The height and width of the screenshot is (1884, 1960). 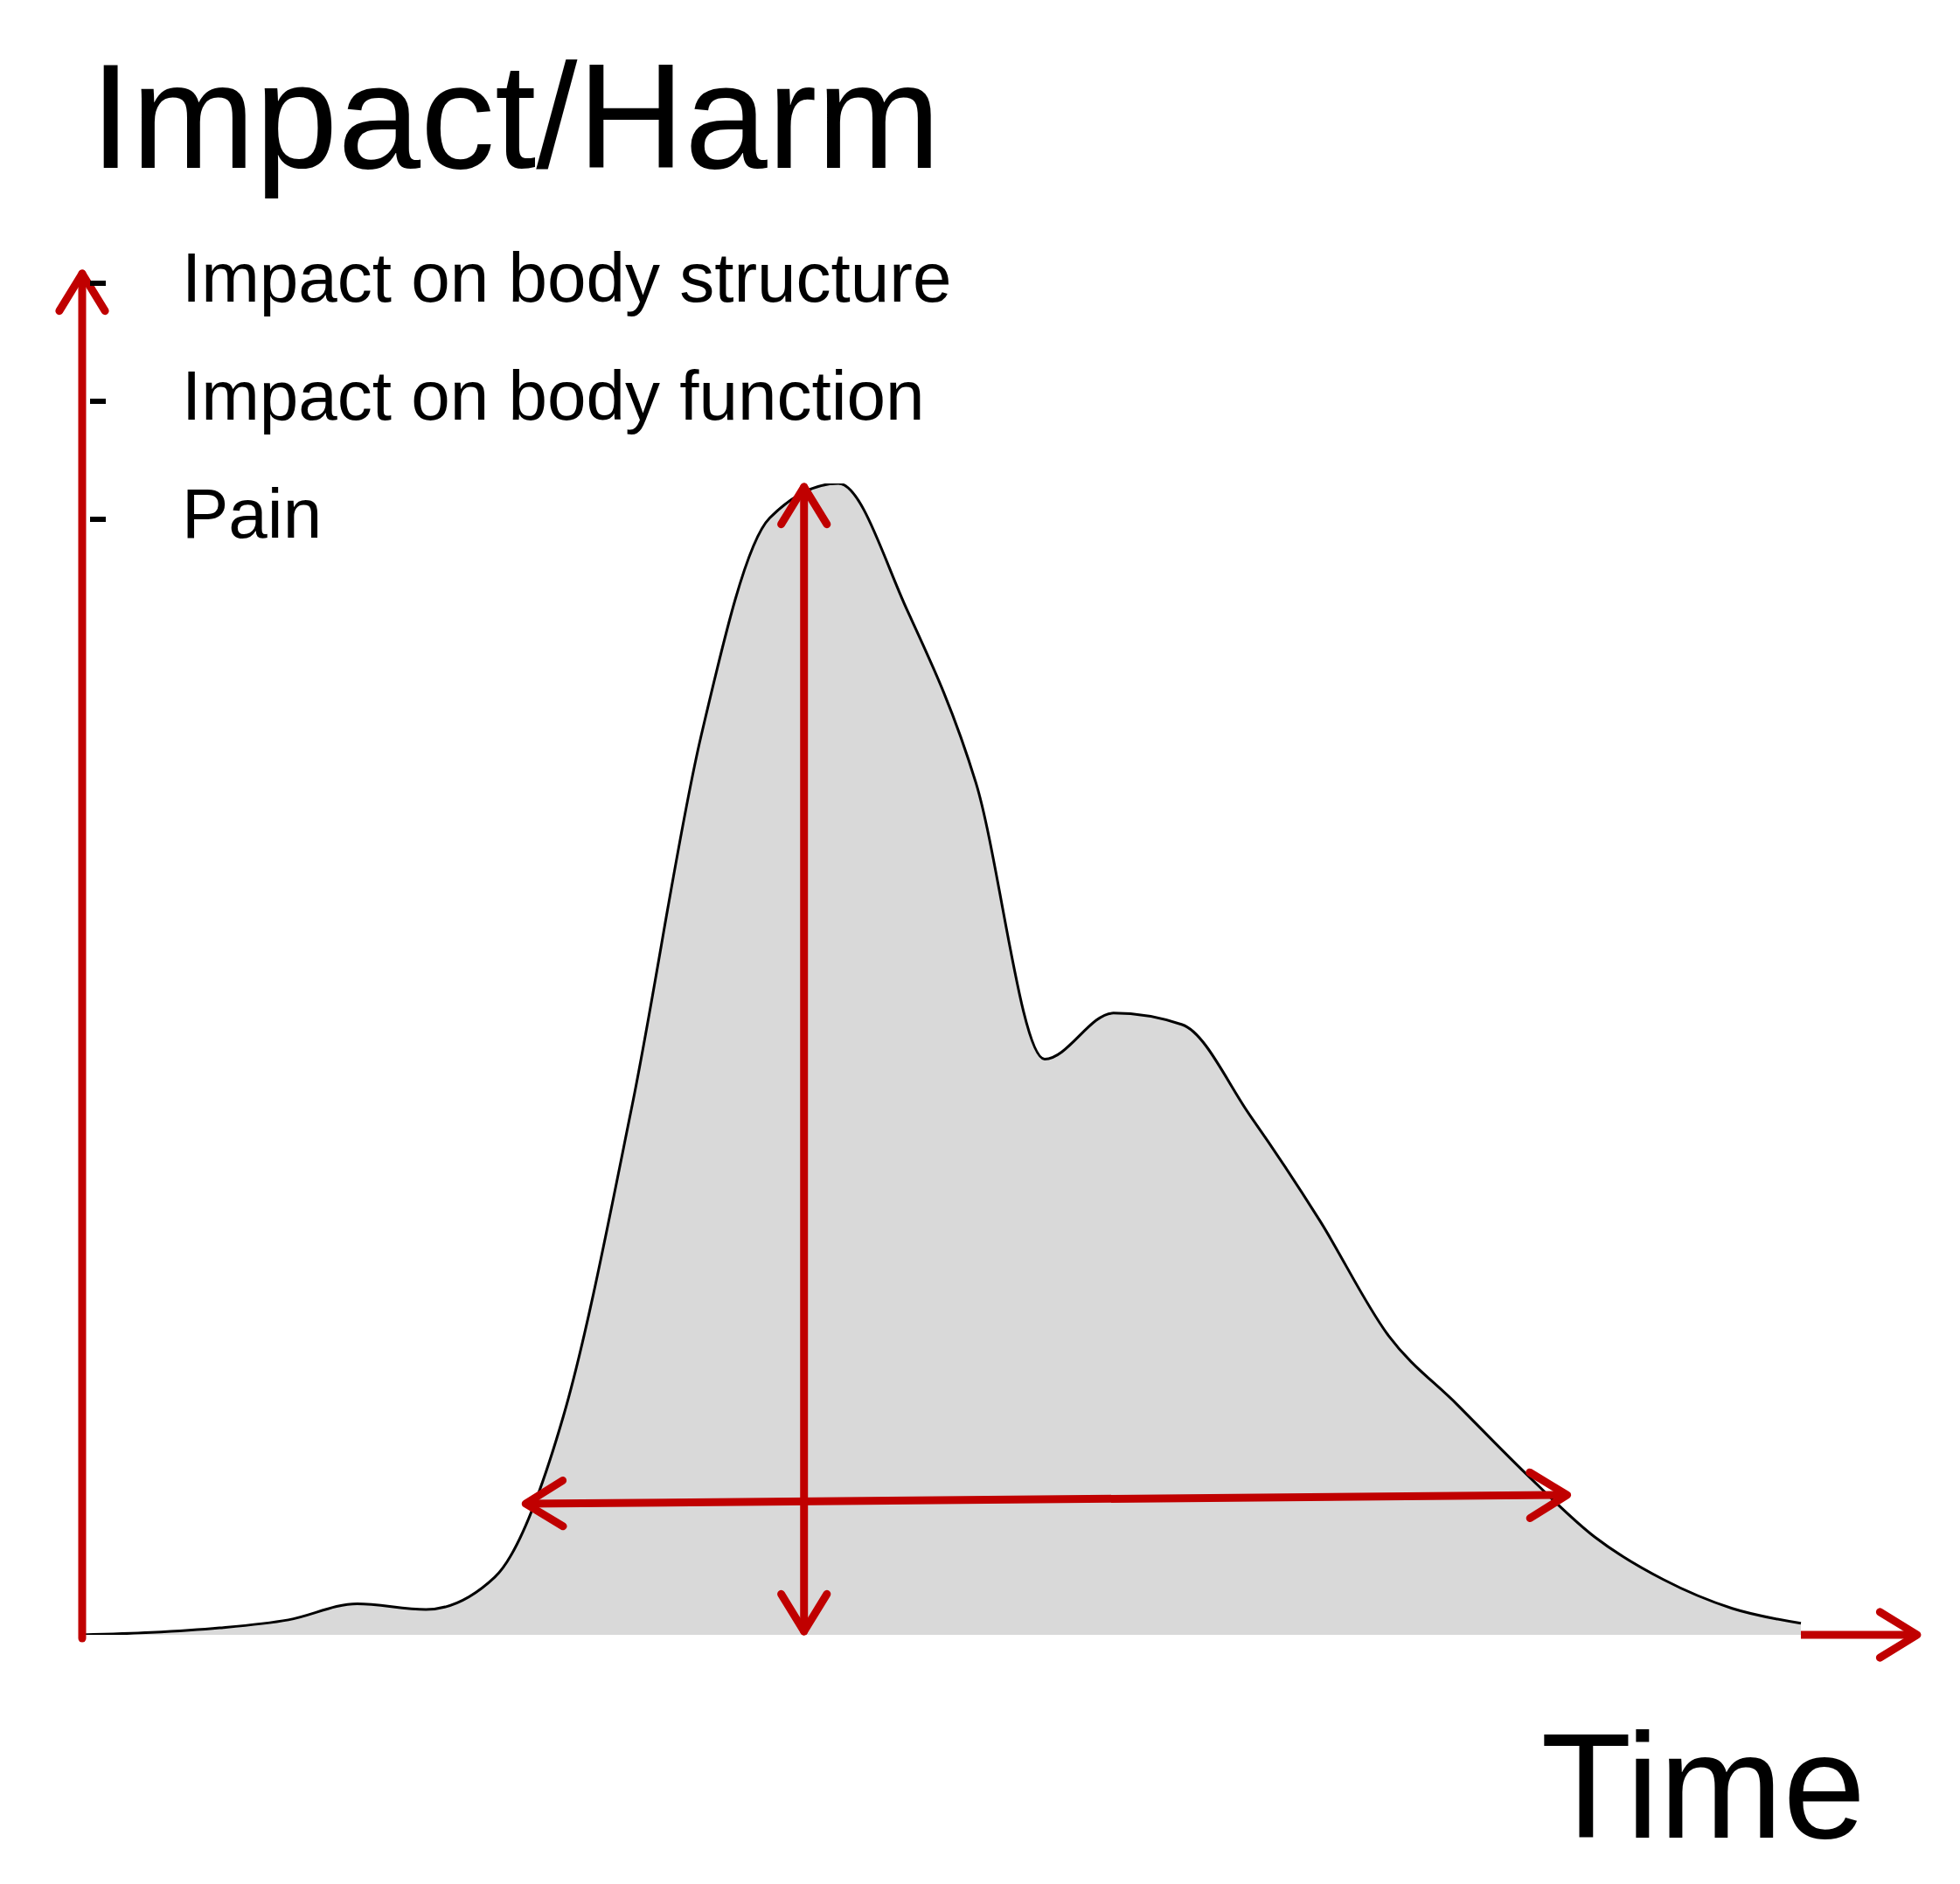 What do you see at coordinates (566, 277) in the screenshot?
I see `text: Impact on body structure` at bounding box center [566, 277].